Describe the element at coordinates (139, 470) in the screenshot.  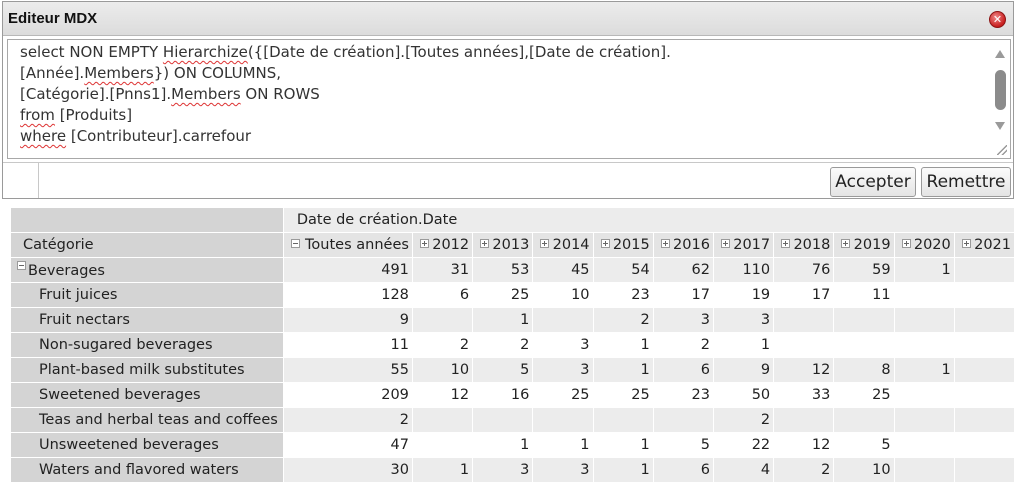
I see `row-header-label: Waters and flavored waters` at that location.